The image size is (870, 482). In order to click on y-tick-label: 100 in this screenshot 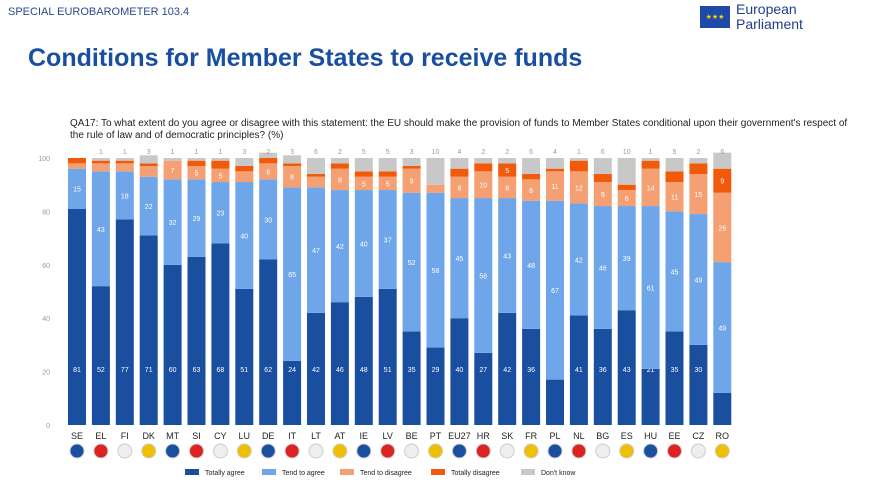, I will do `click(44, 159)`.